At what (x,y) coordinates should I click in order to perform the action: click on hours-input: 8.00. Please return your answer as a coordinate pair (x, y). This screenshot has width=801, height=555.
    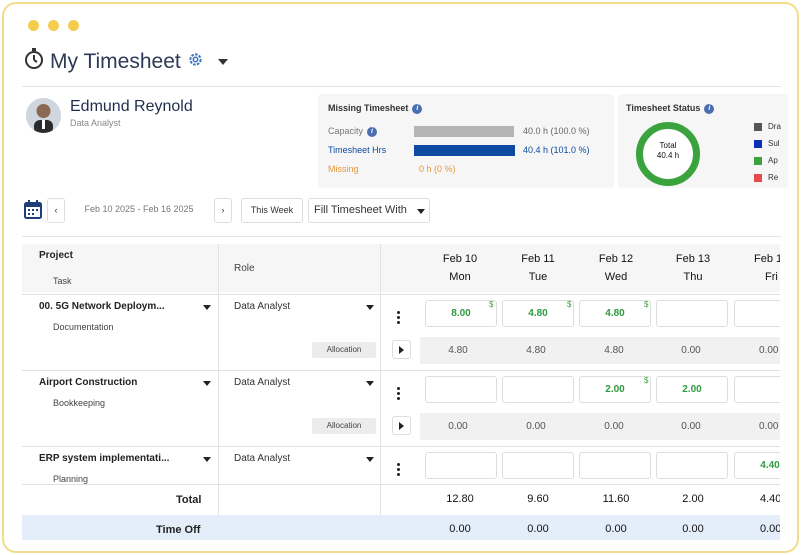
    Looking at the image, I should click on (461, 313).